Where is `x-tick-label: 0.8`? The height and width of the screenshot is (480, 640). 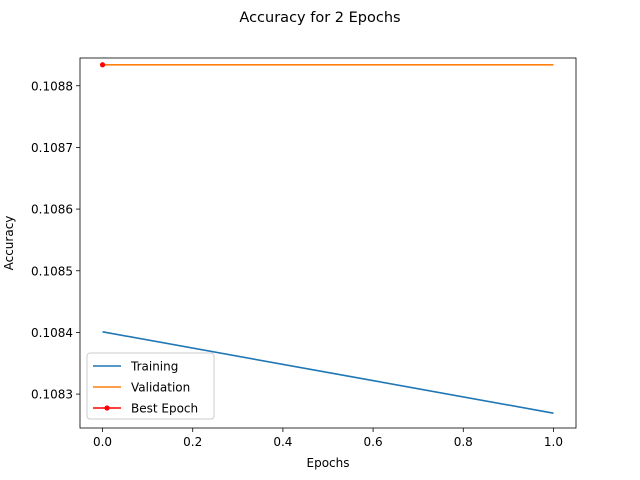 x-tick-label: 0.8 is located at coordinates (463, 442).